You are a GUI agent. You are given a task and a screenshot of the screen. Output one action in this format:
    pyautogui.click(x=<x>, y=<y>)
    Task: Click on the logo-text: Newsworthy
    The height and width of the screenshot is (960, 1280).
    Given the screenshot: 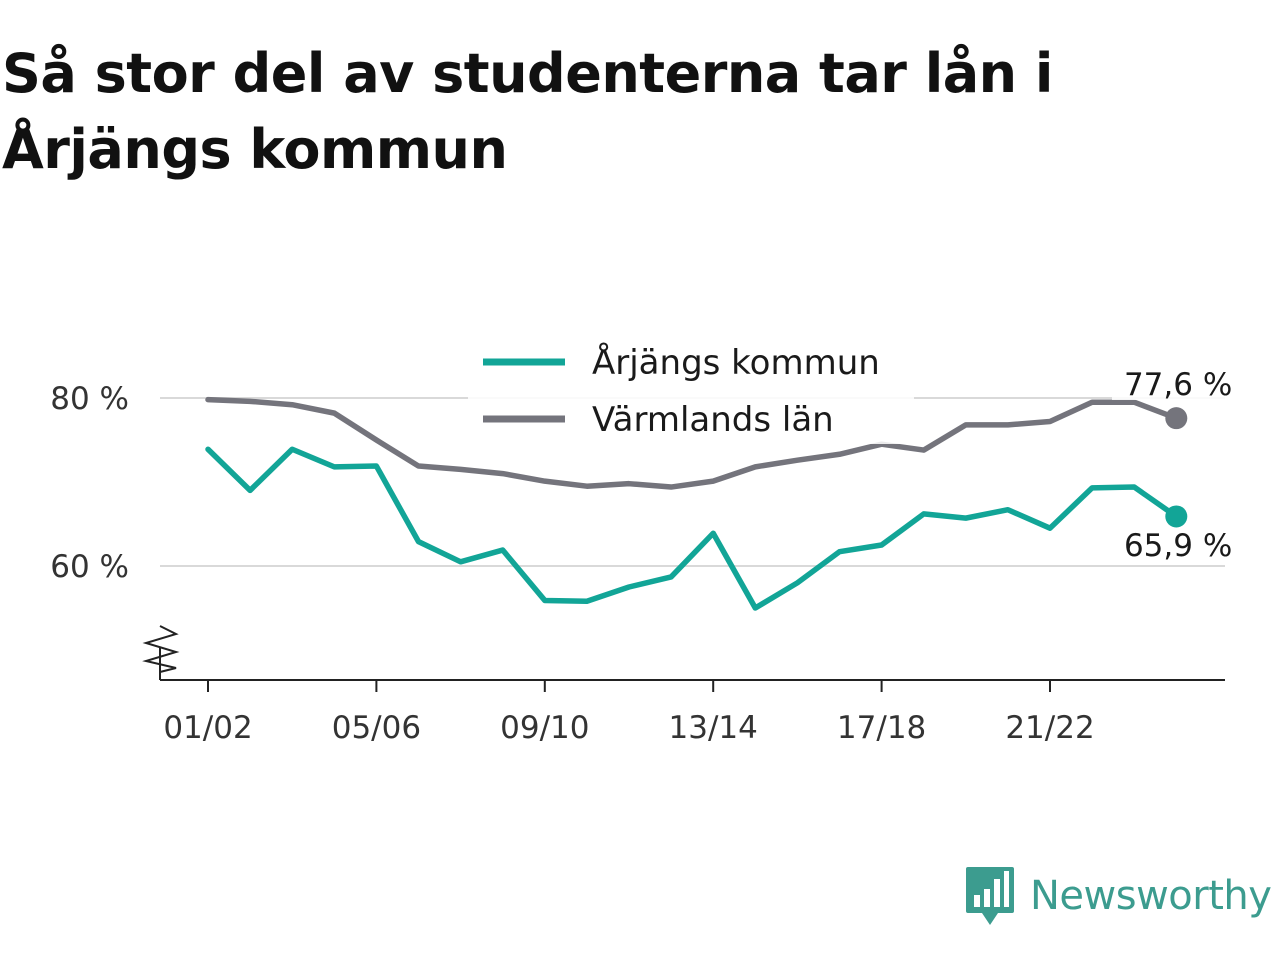 What is the action you would take?
    pyautogui.click(x=1151, y=896)
    